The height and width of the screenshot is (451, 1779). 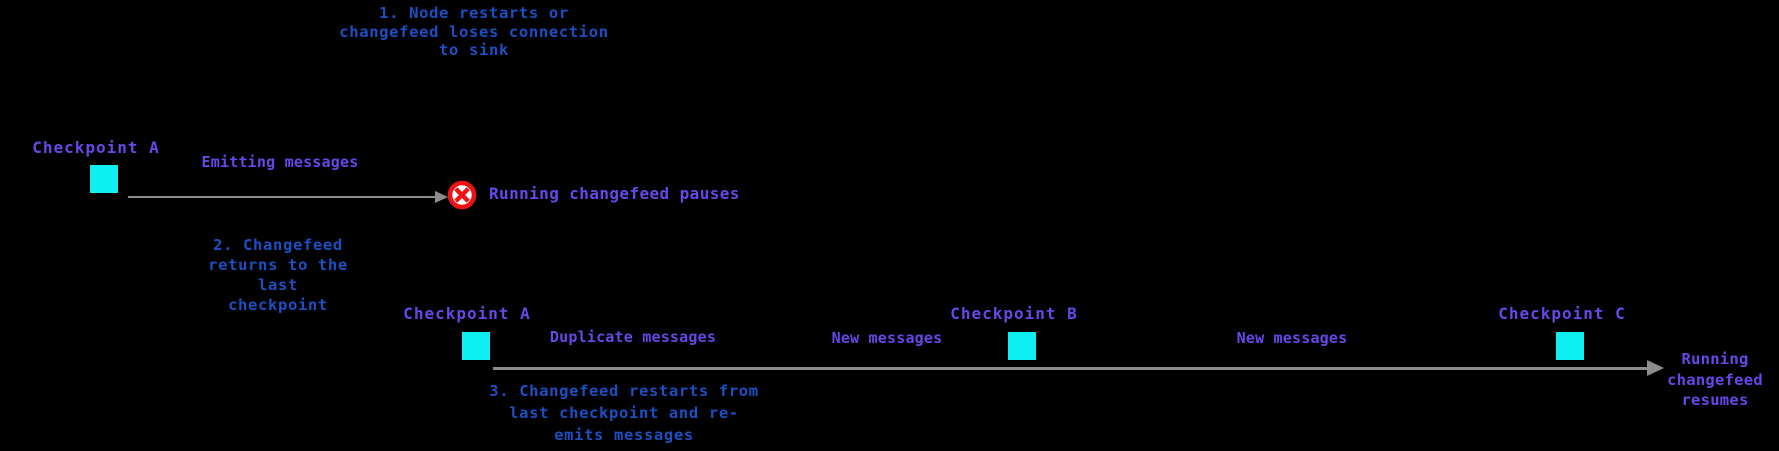 What do you see at coordinates (1570, 346) in the screenshot?
I see `checkpoint-c-marker` at bounding box center [1570, 346].